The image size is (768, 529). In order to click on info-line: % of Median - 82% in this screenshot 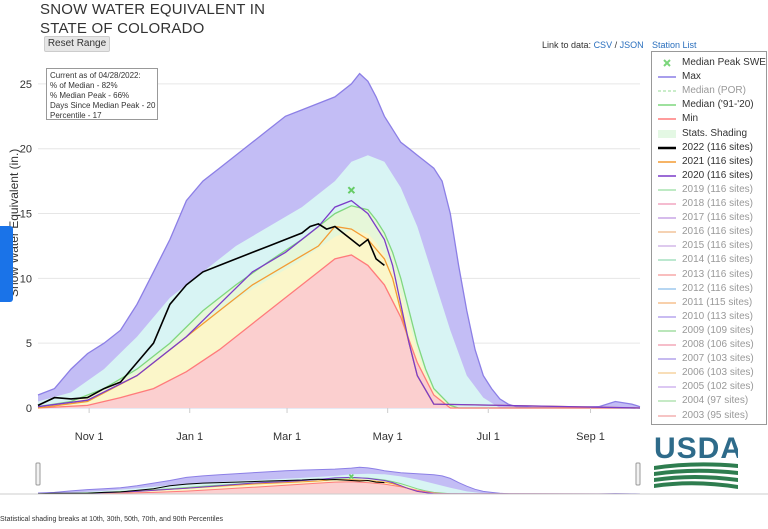, I will do `click(84, 85)`.